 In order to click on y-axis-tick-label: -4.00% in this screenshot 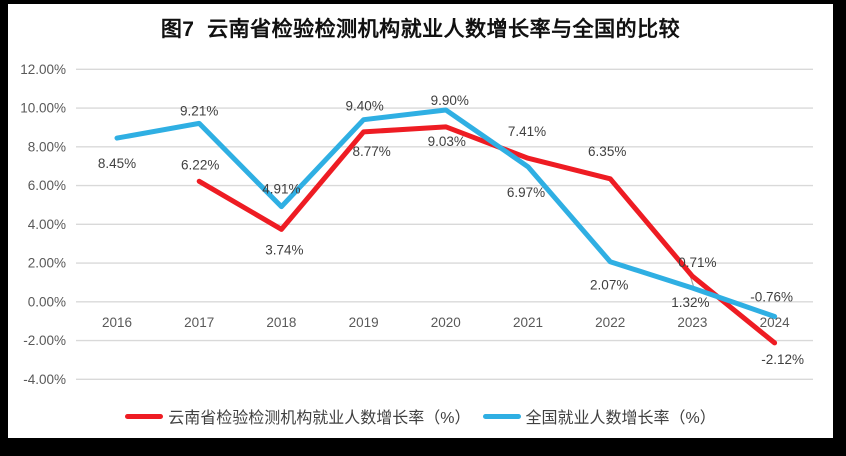, I will do `click(44, 379)`.